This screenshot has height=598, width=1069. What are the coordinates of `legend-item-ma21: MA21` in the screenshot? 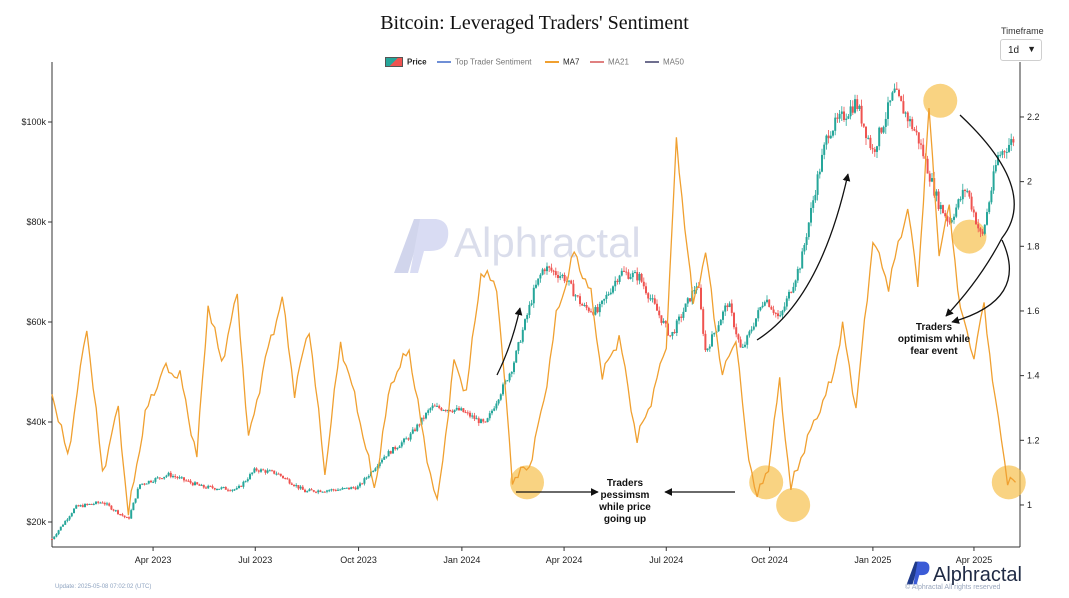 It's located at (609, 61).